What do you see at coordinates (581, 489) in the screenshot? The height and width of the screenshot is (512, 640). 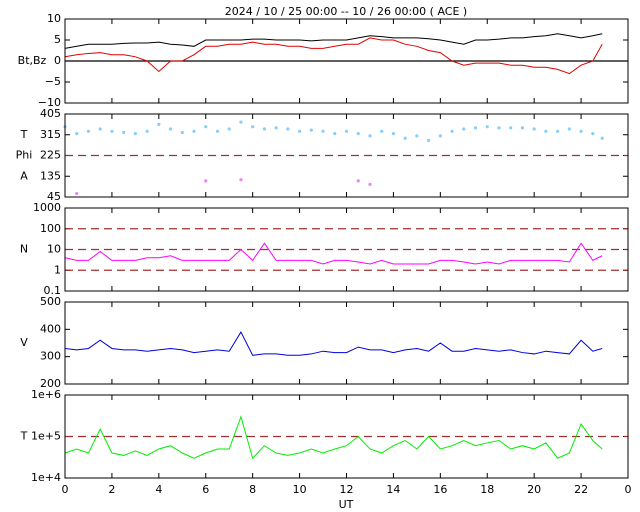 I see `x-tick-label: 22` at bounding box center [581, 489].